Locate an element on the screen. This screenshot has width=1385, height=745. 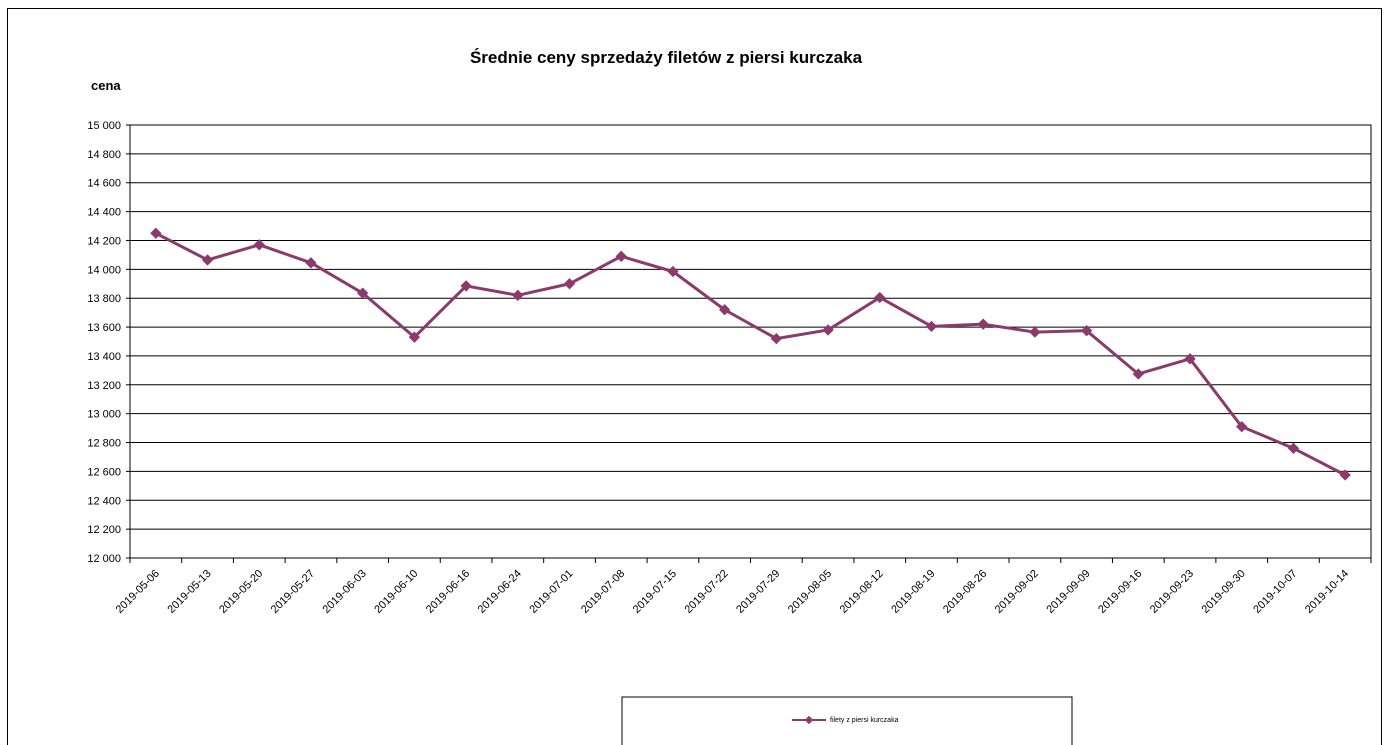
x-tick-label: 2019-08-05 is located at coordinates (810, 592).